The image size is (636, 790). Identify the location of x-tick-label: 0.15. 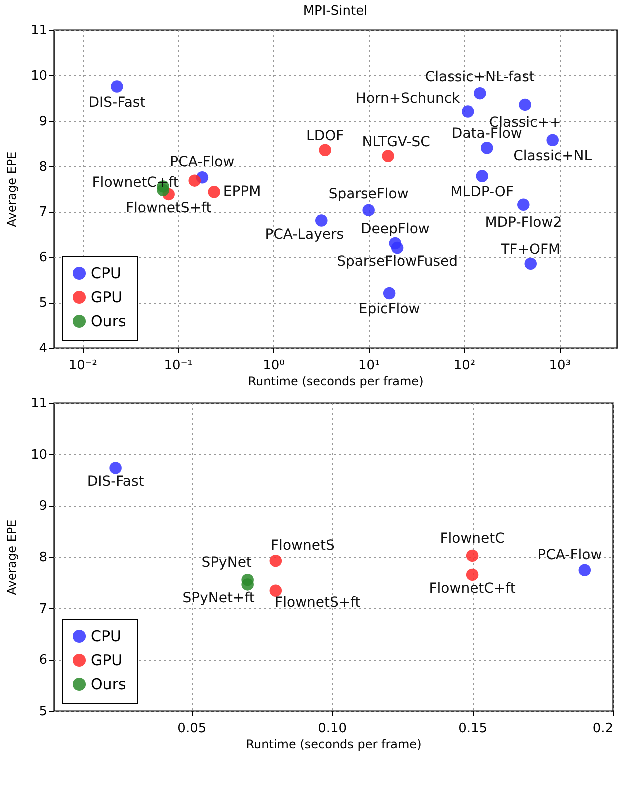
(473, 729).